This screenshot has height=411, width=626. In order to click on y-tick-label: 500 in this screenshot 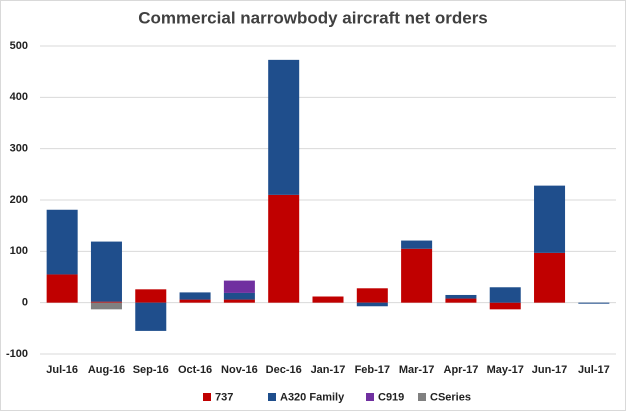, I will do `click(19, 46)`.